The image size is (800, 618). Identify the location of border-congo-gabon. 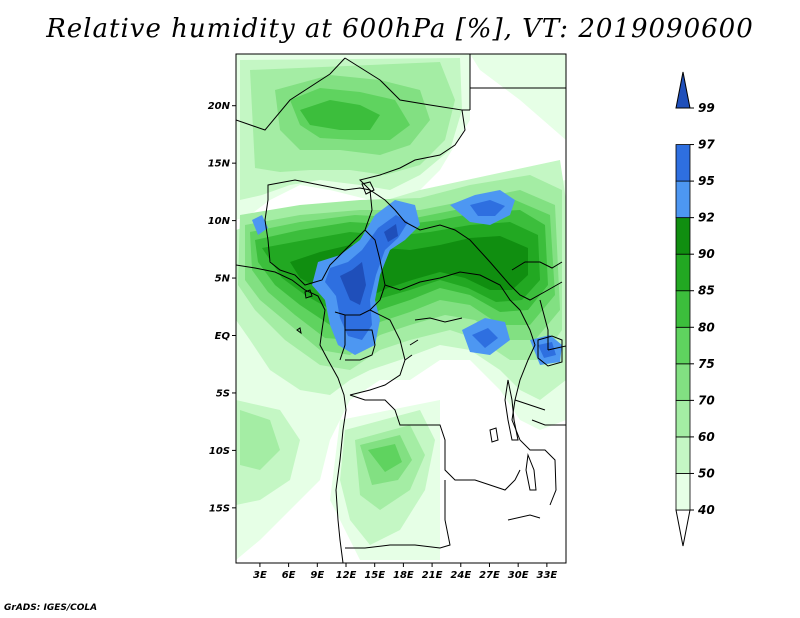
(372, 352).